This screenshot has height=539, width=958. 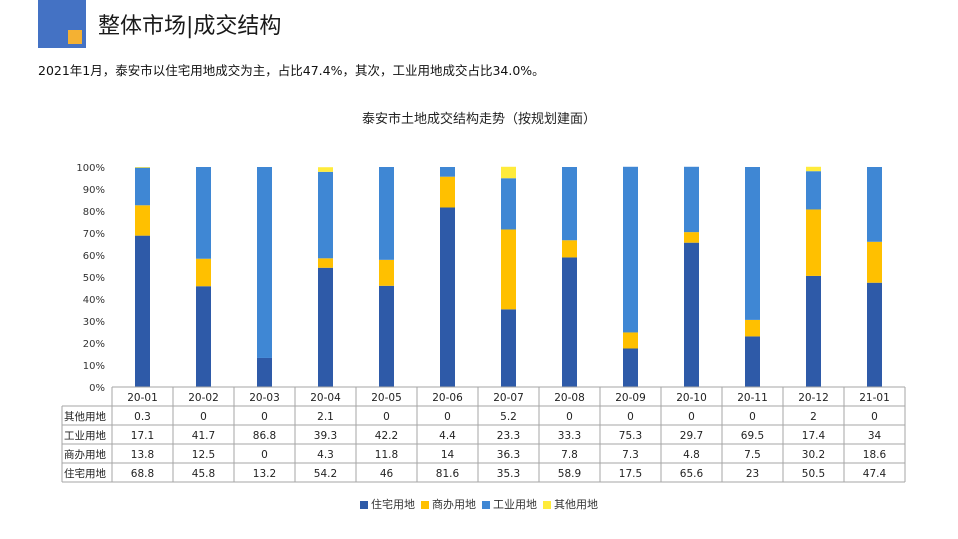 I want to click on table-row-label: 住宅用地, so click(x=85, y=473).